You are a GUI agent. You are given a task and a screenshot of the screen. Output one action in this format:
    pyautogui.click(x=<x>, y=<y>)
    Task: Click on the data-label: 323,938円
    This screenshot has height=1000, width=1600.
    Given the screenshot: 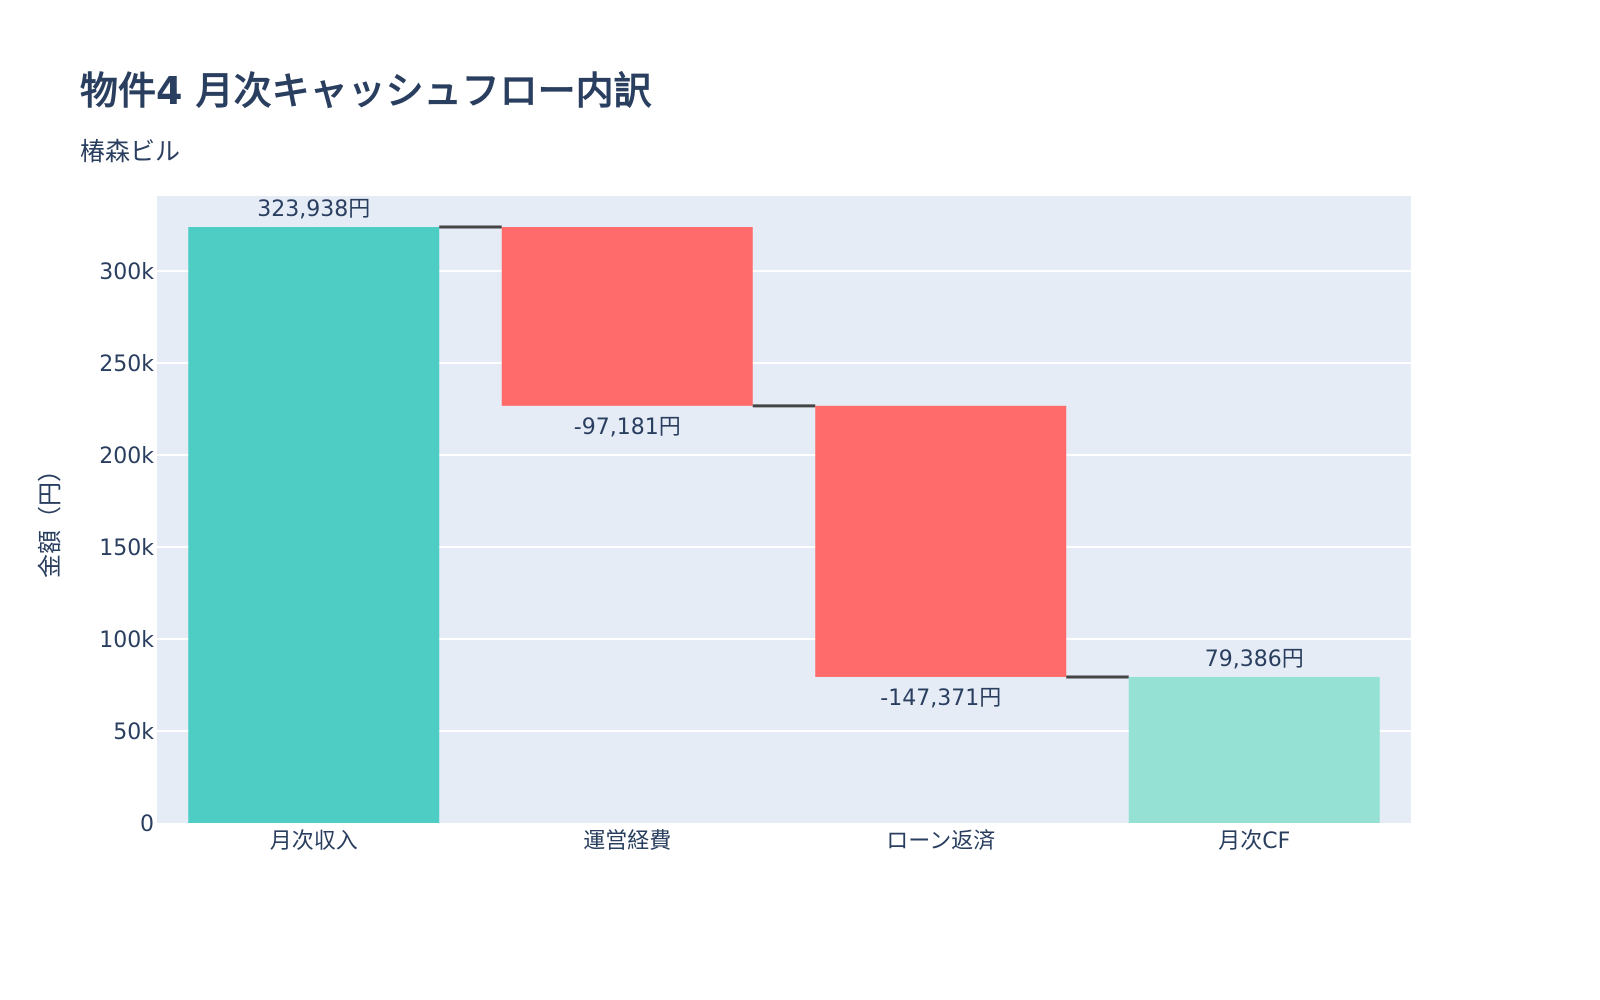 What is the action you would take?
    pyautogui.click(x=313, y=209)
    